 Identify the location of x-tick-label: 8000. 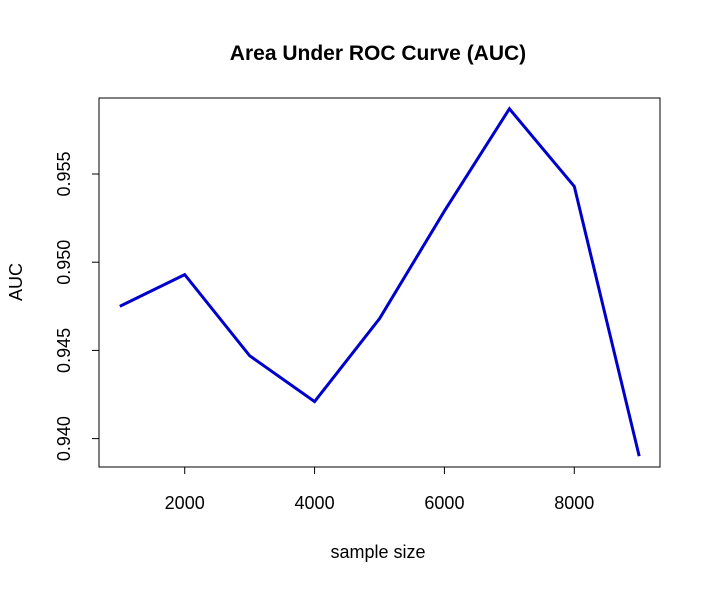
(574, 503).